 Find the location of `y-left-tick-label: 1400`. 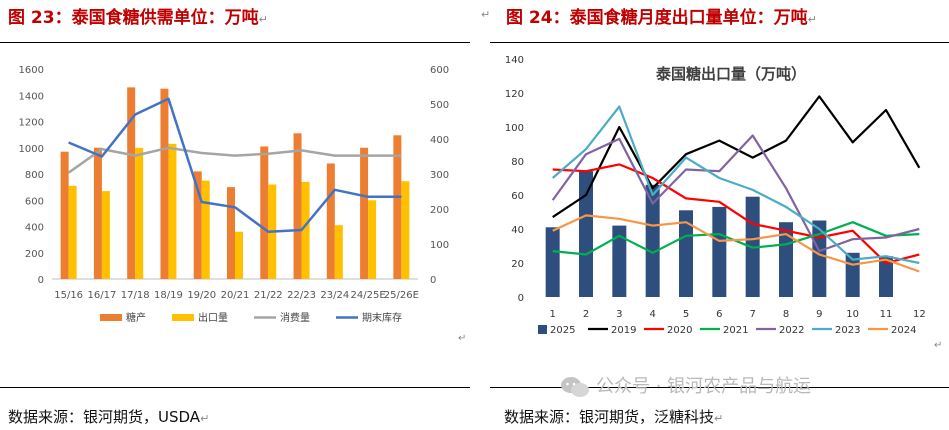

y-left-tick-label: 1400 is located at coordinates (31, 96).